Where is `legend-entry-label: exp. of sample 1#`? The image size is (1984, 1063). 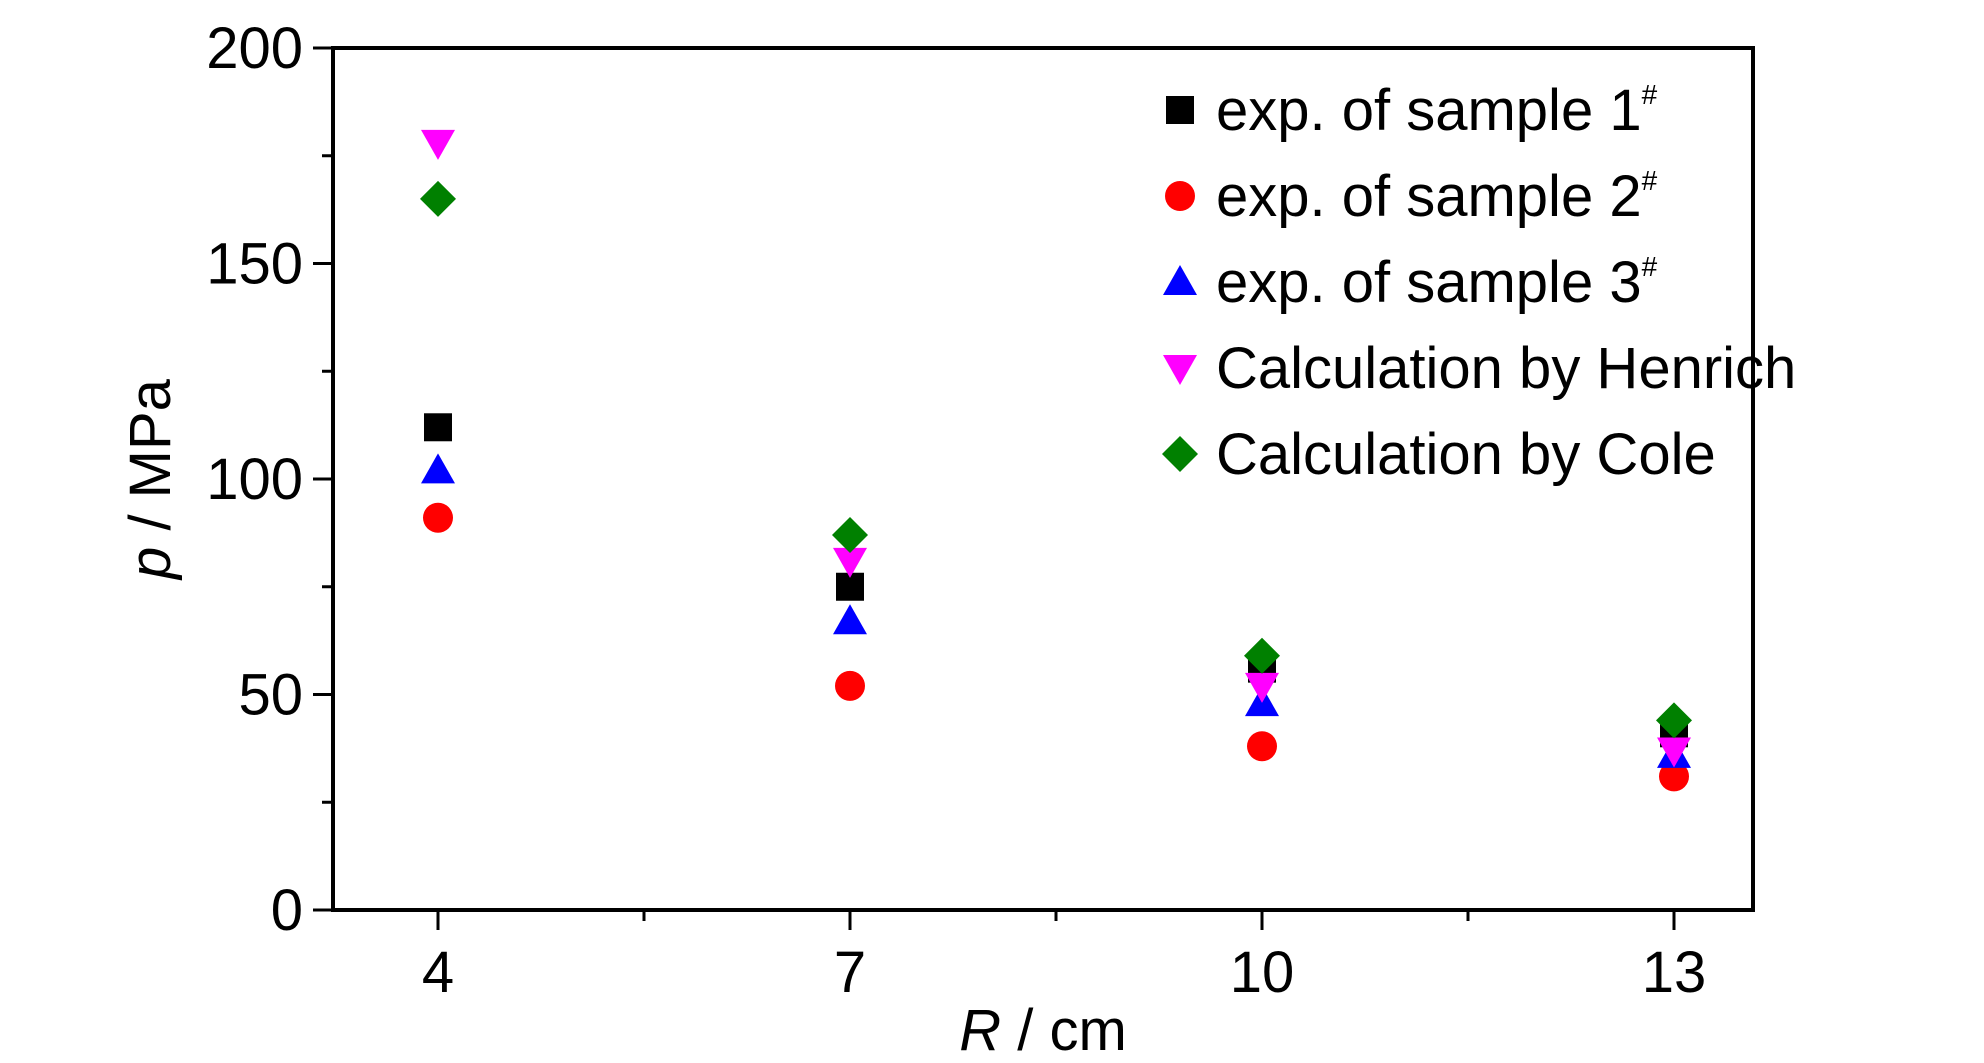
legend-entry-label: exp. of sample 1# is located at coordinates (1437, 110).